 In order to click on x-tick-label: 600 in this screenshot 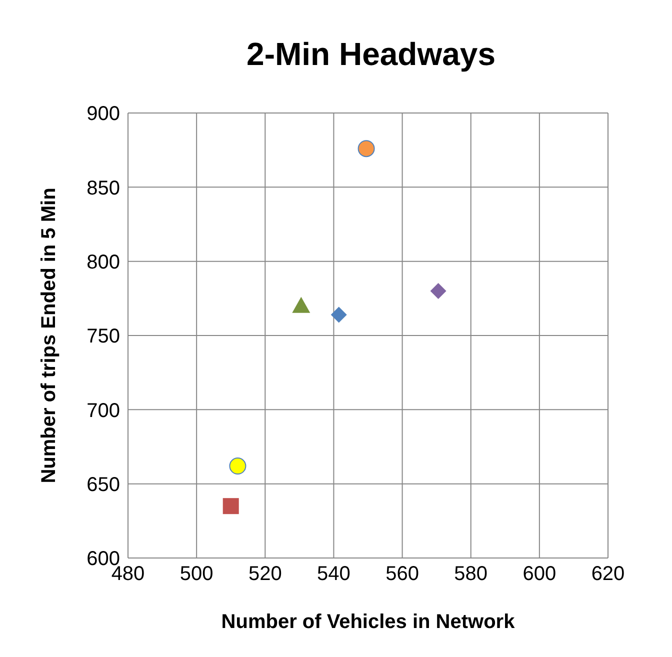, I will do `click(539, 574)`.